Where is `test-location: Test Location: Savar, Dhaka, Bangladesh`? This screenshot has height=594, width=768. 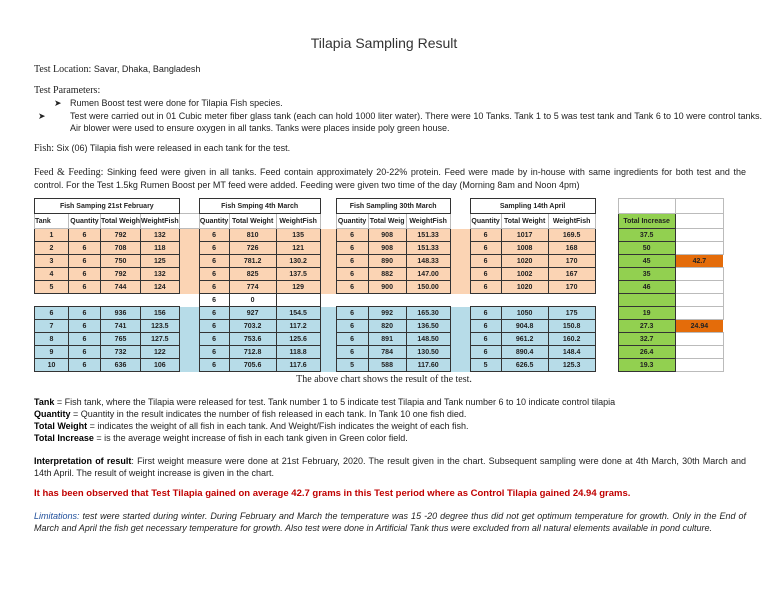
test-location: Test Location: Savar, Dhaka, Bangladesh is located at coordinates (117, 69).